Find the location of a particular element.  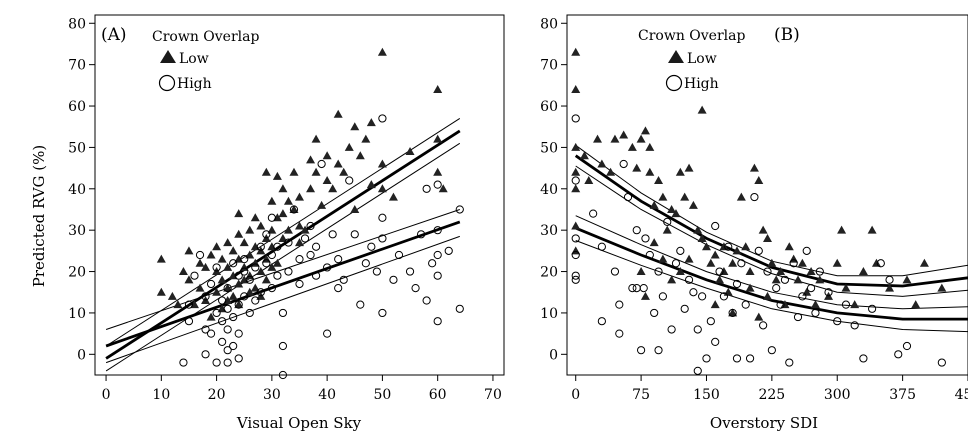

x-tick-label: 70 is located at coordinates (493, 395).